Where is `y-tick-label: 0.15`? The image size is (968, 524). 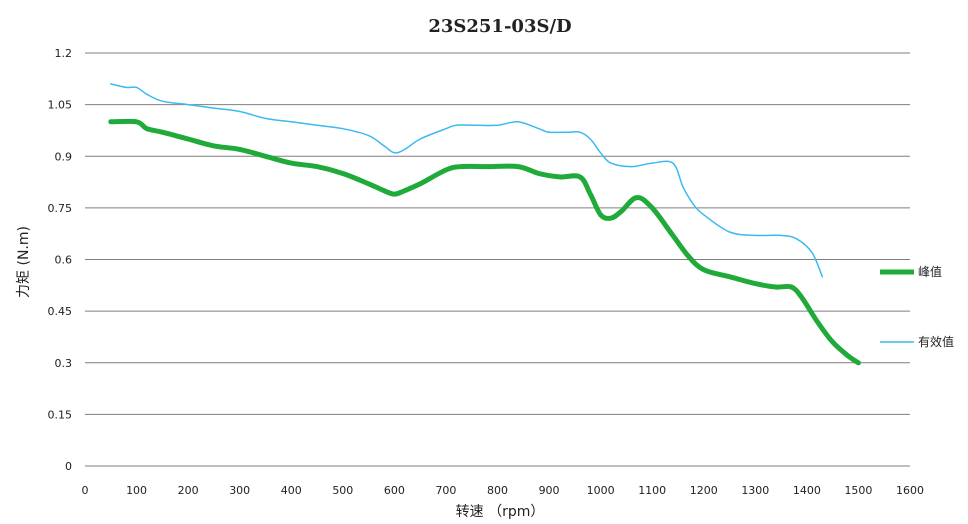 y-tick-label: 0.15 is located at coordinates (60, 414).